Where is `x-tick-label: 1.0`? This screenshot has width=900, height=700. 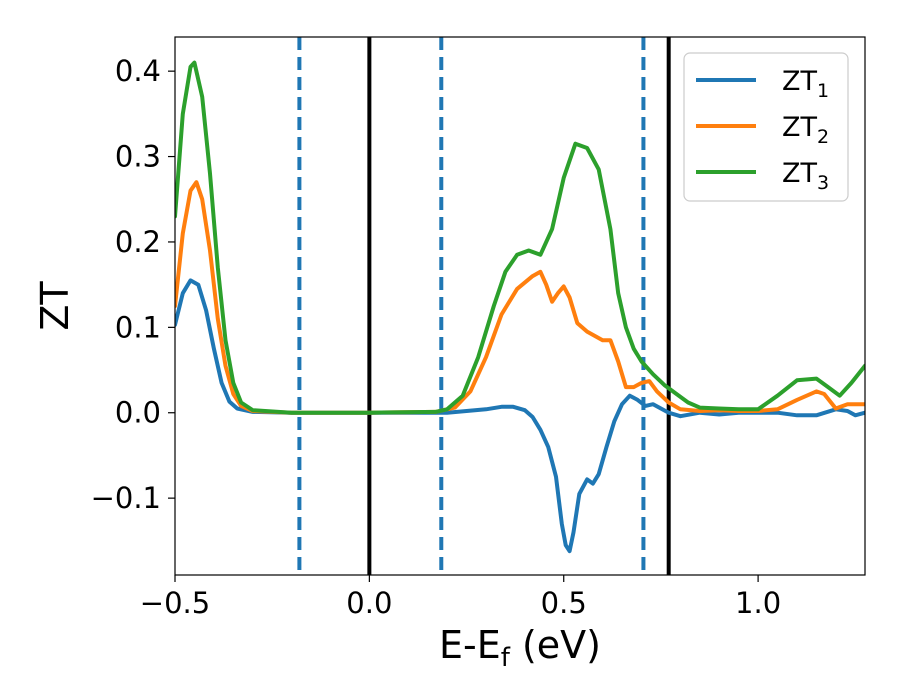 x-tick-label: 1.0 is located at coordinates (758, 603).